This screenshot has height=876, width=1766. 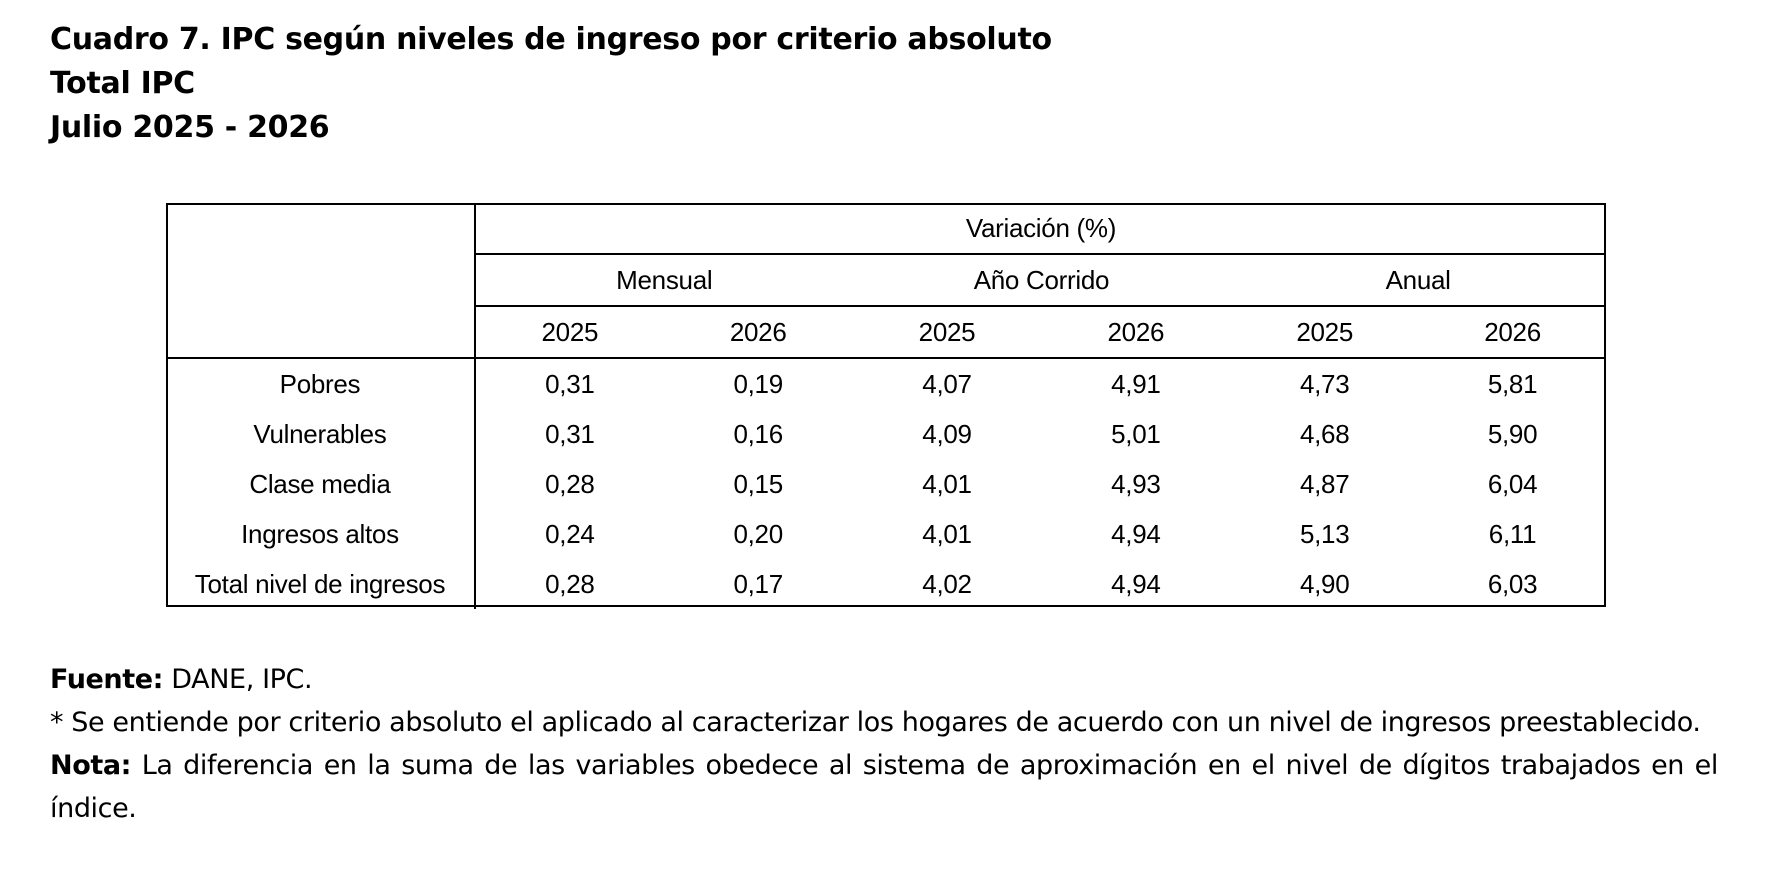 I want to click on table-cell: 4,02, so click(x=947, y=583).